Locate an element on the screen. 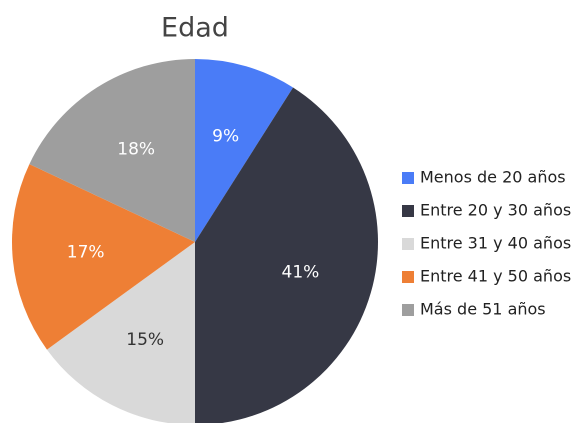  legend-label: Entre 31 y 40 años is located at coordinates (495, 243).